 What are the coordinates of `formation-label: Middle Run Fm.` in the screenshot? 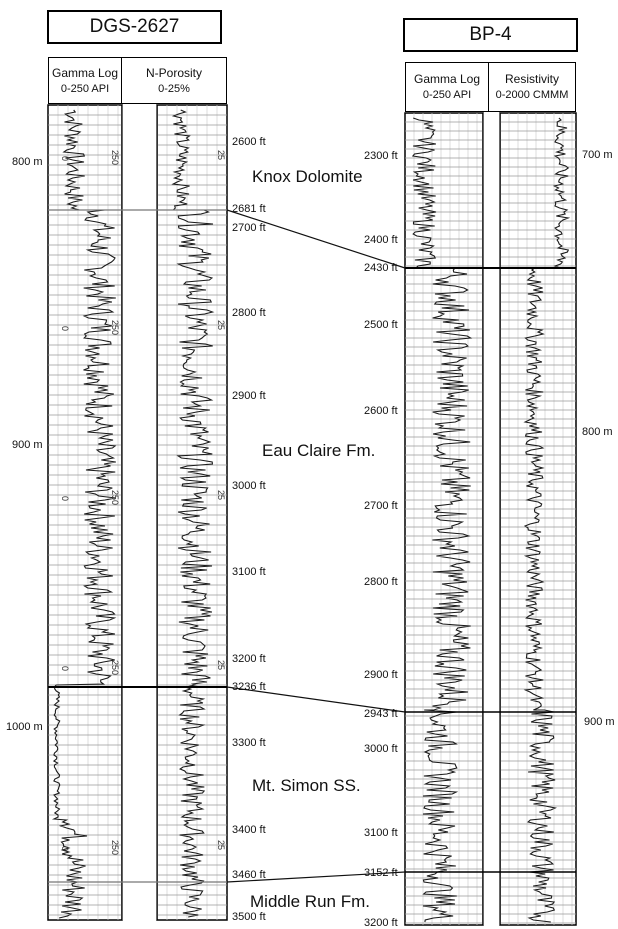 It's located at (310, 901).